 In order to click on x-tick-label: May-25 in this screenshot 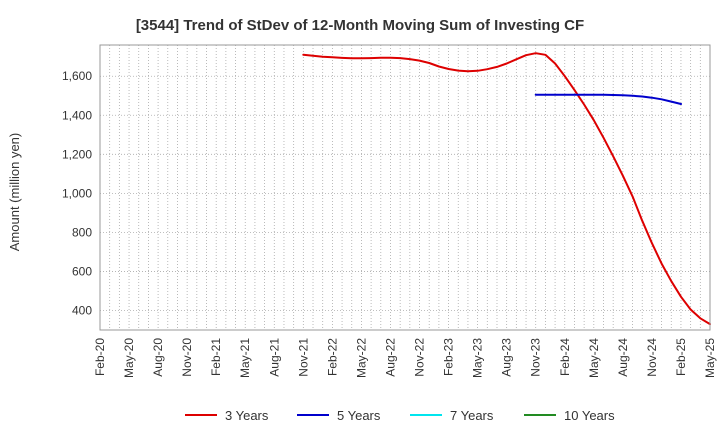, I will do `click(710, 358)`.